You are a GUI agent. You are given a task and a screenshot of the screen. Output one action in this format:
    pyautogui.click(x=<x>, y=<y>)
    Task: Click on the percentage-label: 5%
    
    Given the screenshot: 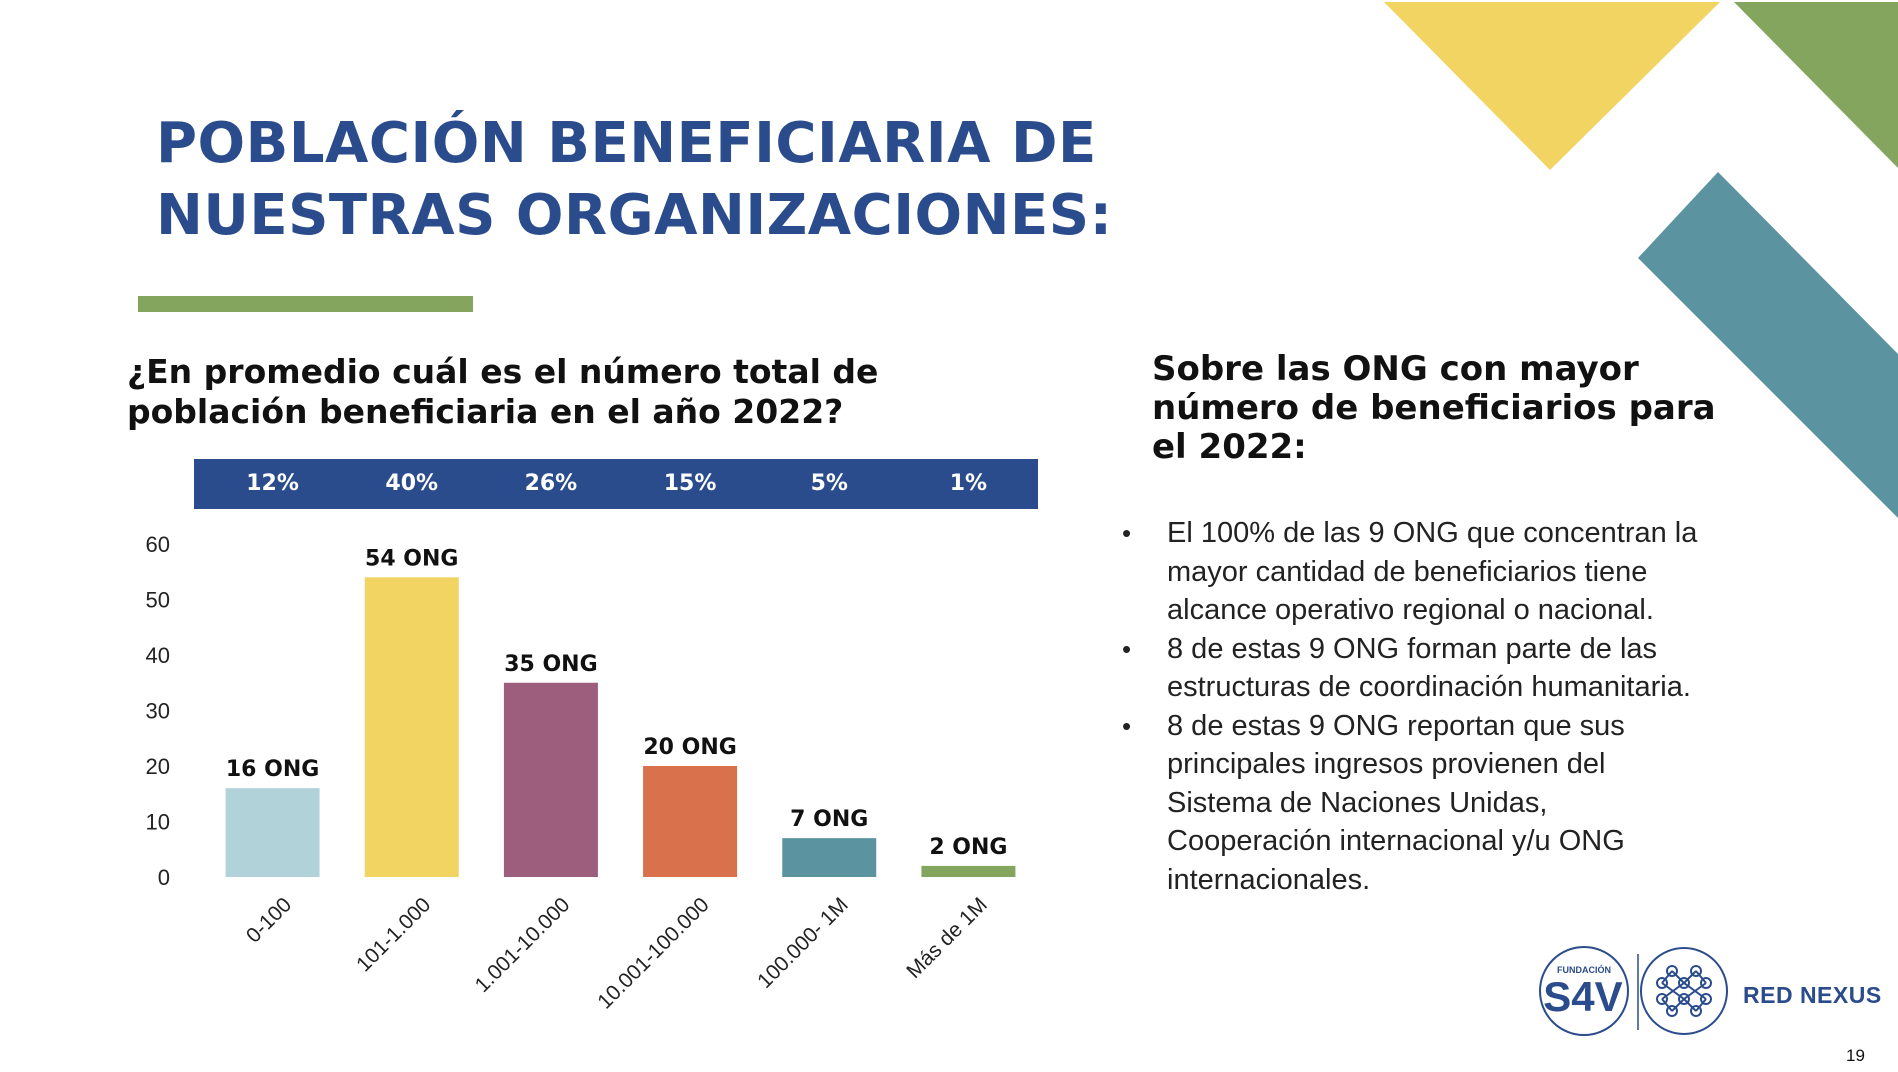 What is the action you would take?
    pyautogui.click(x=829, y=483)
    